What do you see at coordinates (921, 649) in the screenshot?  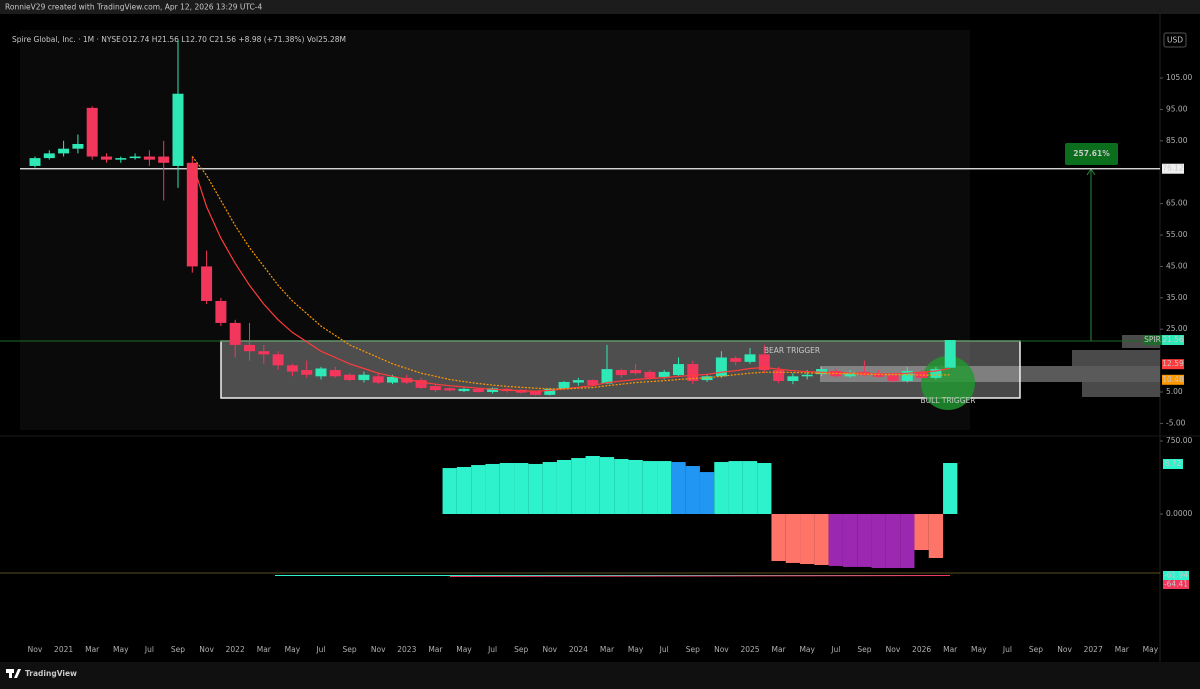 I see `x-tick-label: 2026` at bounding box center [921, 649].